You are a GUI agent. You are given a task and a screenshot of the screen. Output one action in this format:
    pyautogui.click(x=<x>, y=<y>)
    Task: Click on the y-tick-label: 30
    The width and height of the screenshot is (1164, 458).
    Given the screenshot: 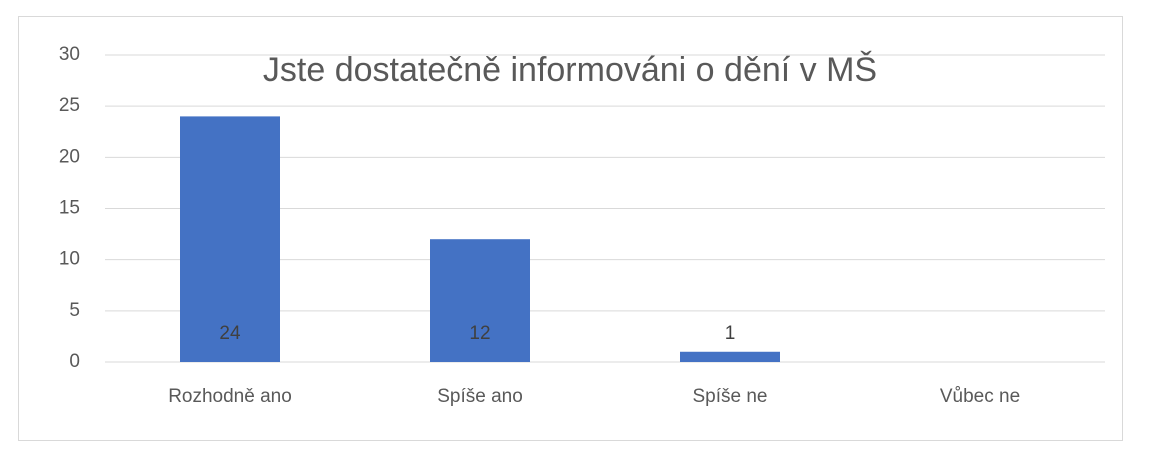 What is the action you would take?
    pyautogui.click(x=69, y=54)
    